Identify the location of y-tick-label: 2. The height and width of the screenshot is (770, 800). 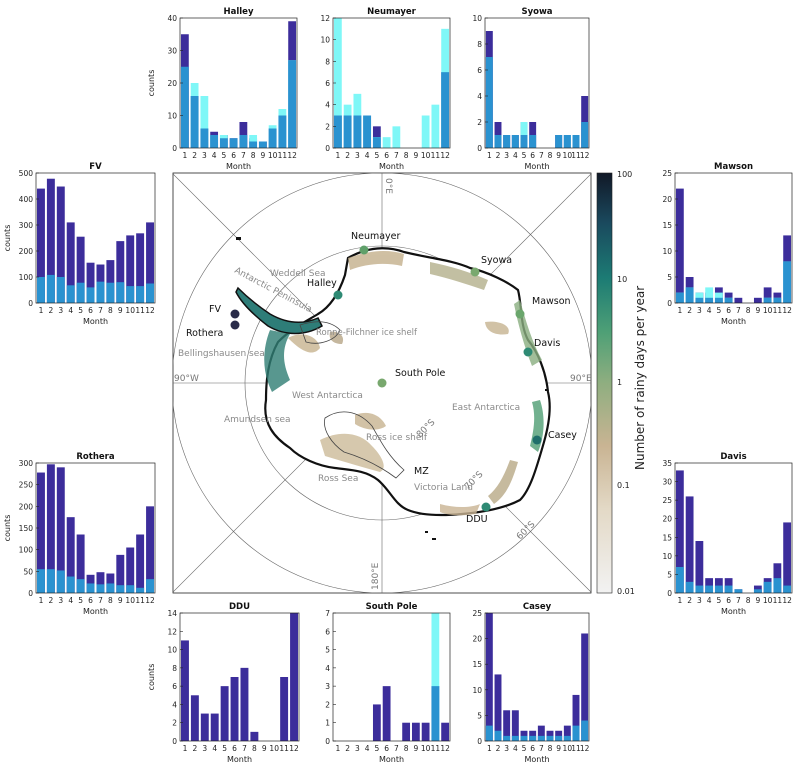
(174, 723).